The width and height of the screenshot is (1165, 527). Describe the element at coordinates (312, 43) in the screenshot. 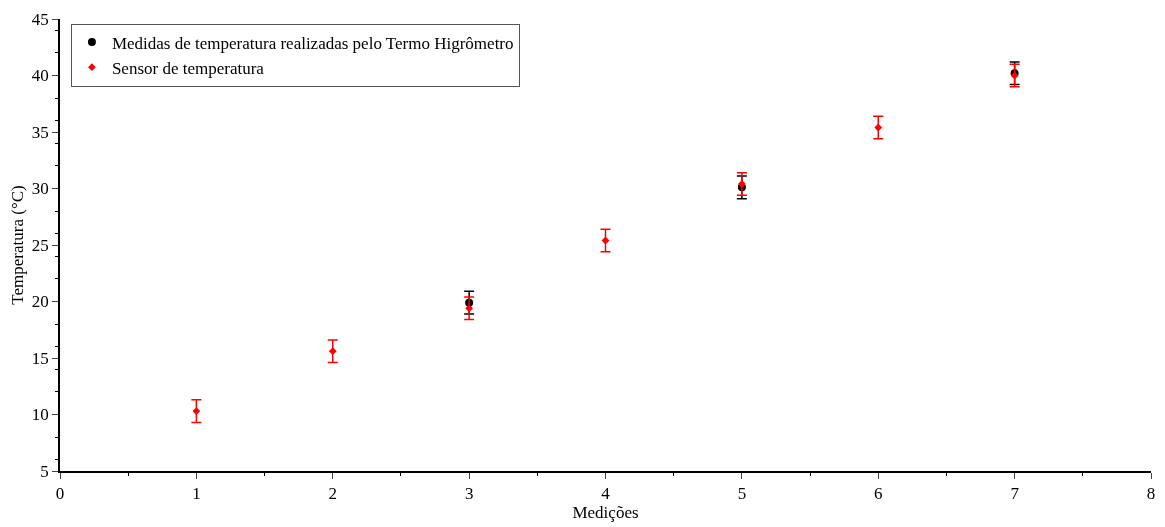

I see `legend-label: Medidas de temperatura realizadas pelo Termo Higrômetro` at that location.